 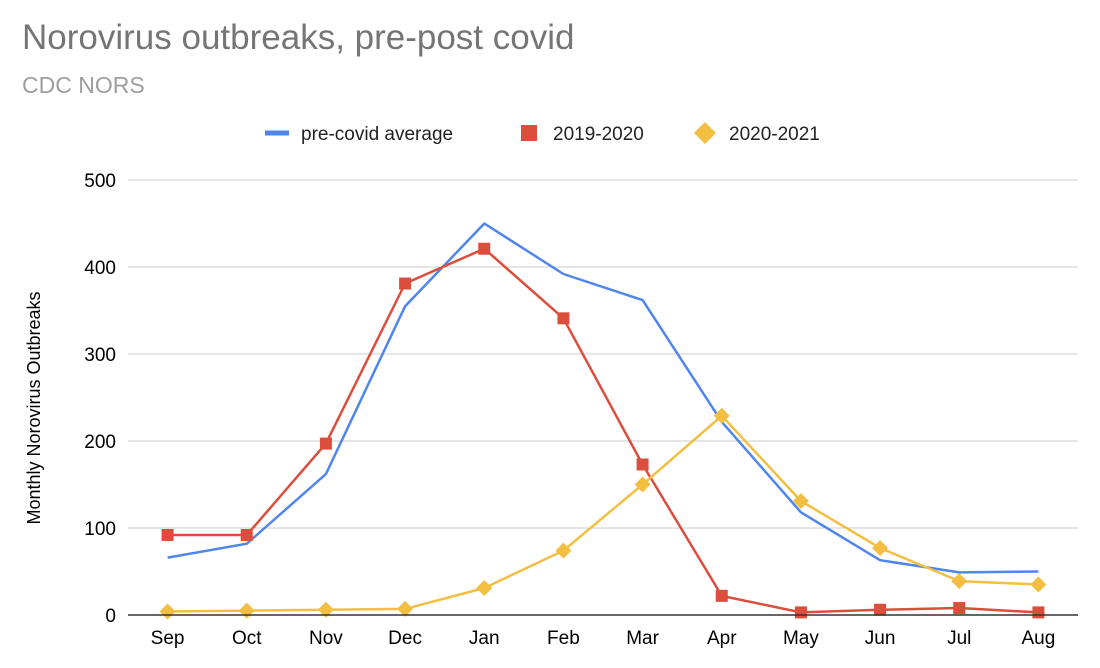 What do you see at coordinates (247, 638) in the screenshot?
I see `x-tick-label: Oct` at bounding box center [247, 638].